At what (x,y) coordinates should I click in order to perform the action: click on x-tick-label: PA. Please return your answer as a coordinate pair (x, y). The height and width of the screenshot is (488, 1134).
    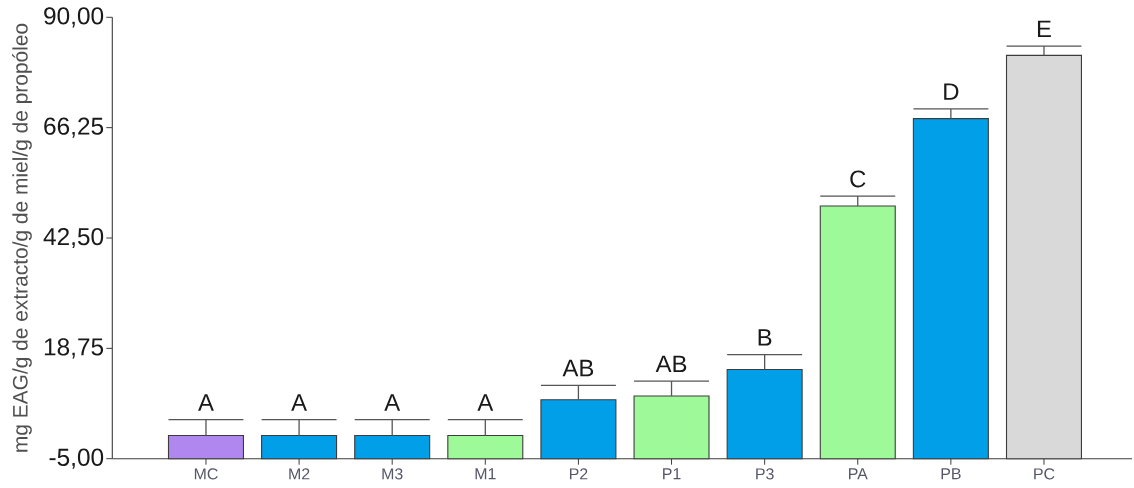
    Looking at the image, I should click on (858, 474).